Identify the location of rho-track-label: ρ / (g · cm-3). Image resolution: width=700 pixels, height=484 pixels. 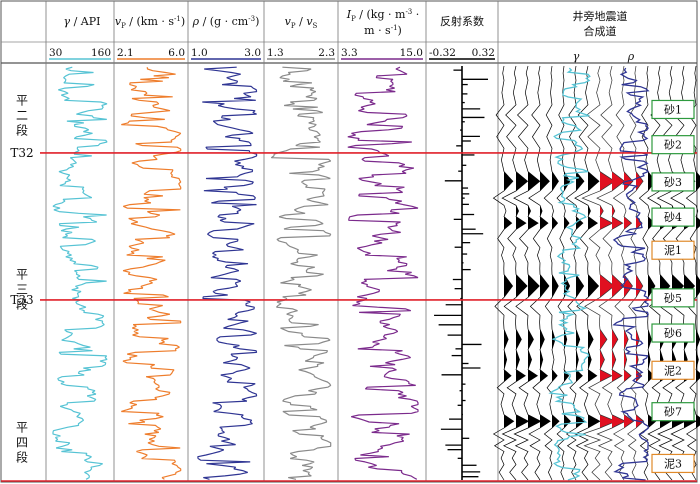
(226, 21).